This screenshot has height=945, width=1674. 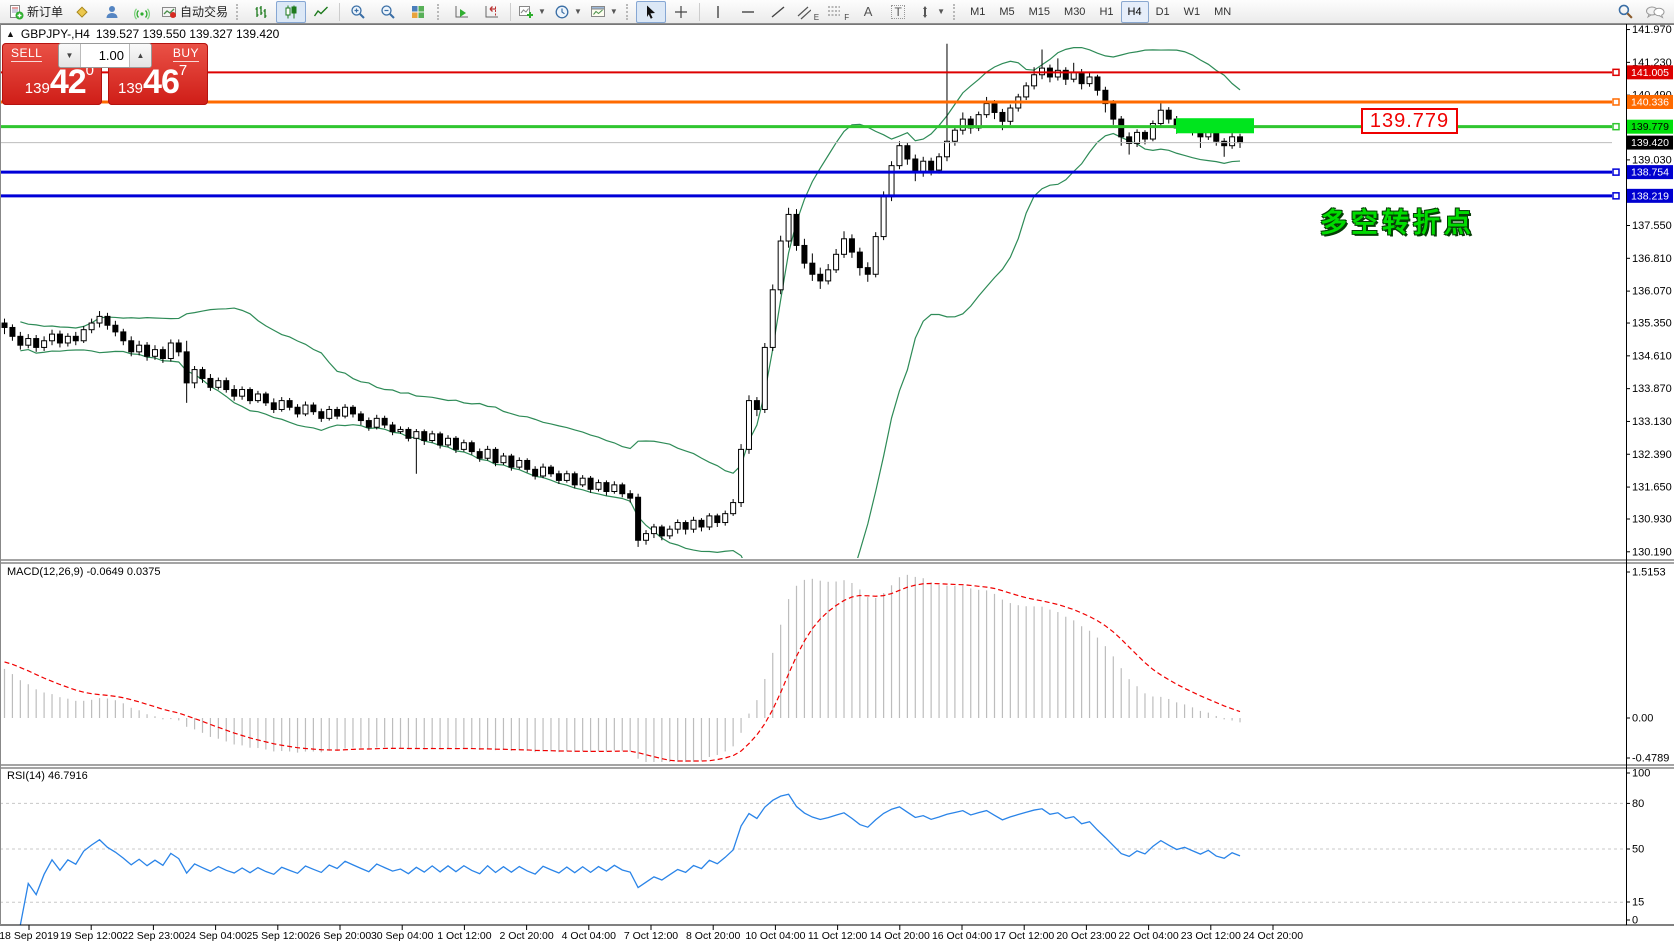 I want to click on crosshair-button, so click(x=681, y=12).